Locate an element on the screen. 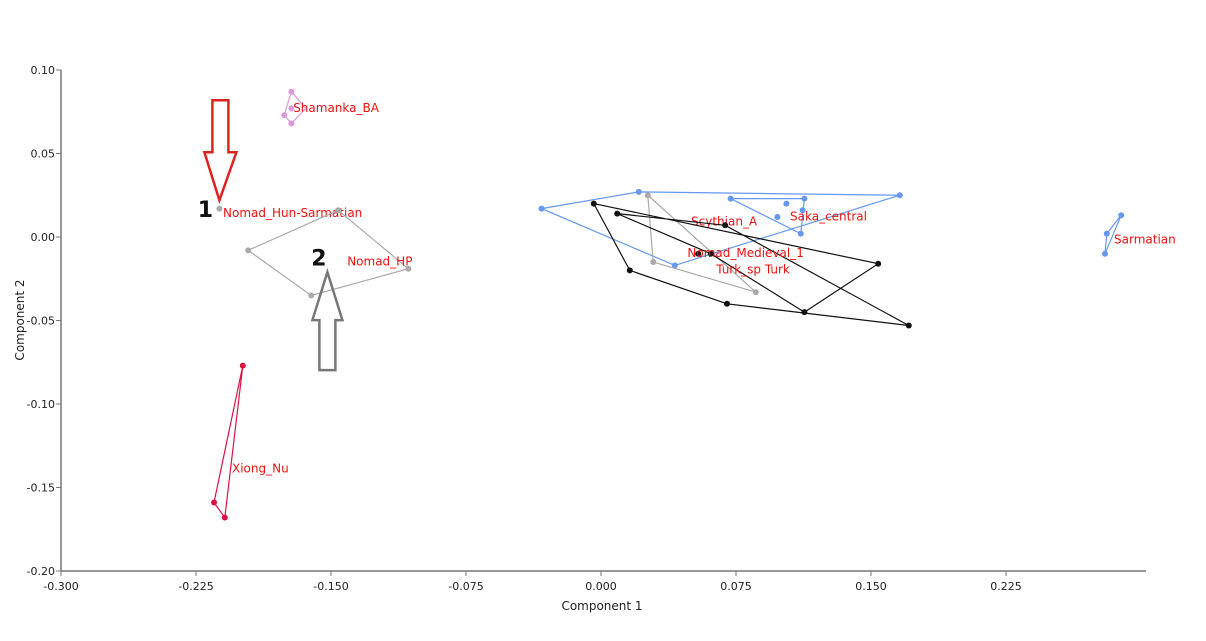 The height and width of the screenshot is (641, 1206). point-label: Turk_sp Turk is located at coordinates (752, 270).